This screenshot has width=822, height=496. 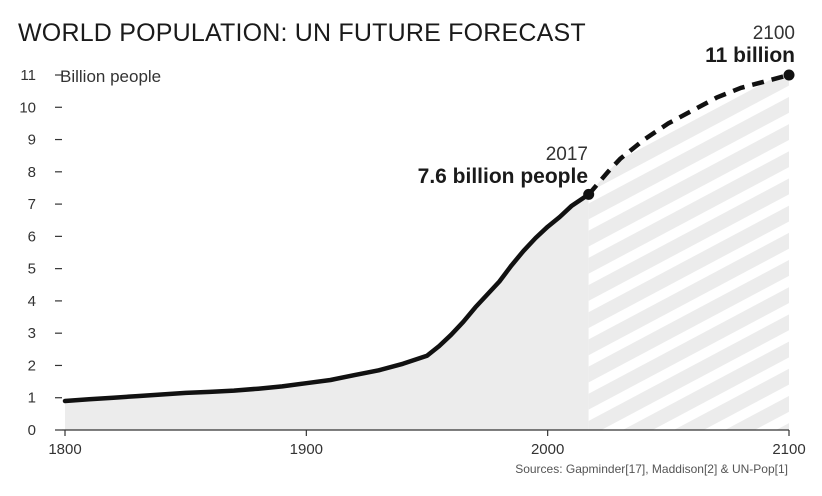 What do you see at coordinates (32, 269) in the screenshot?
I see `y-tick-label-5: 5` at bounding box center [32, 269].